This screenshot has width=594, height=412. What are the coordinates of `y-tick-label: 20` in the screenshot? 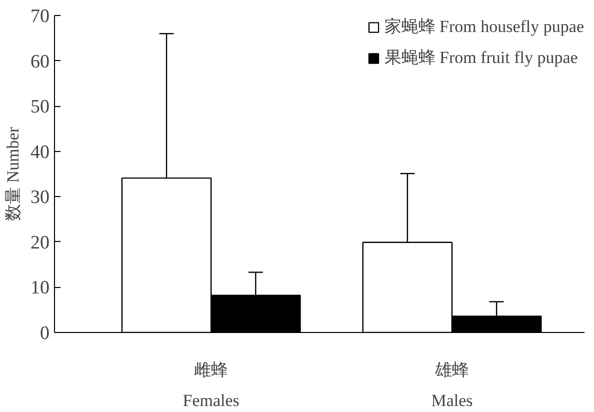 It's located at (40, 243).